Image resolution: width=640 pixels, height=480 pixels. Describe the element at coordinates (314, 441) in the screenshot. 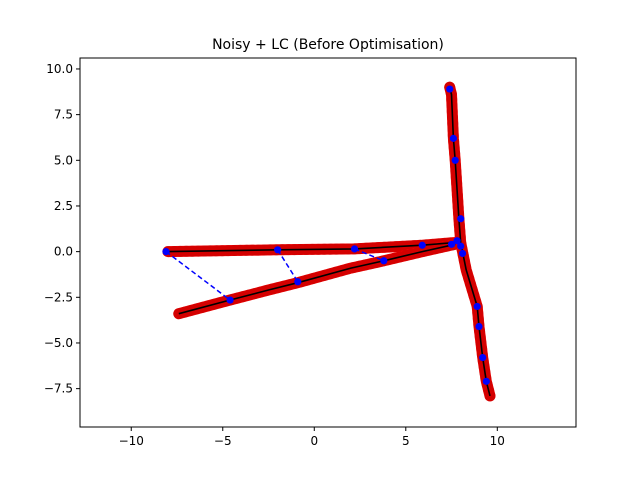

I see `x-tick-label: 0` at that location.